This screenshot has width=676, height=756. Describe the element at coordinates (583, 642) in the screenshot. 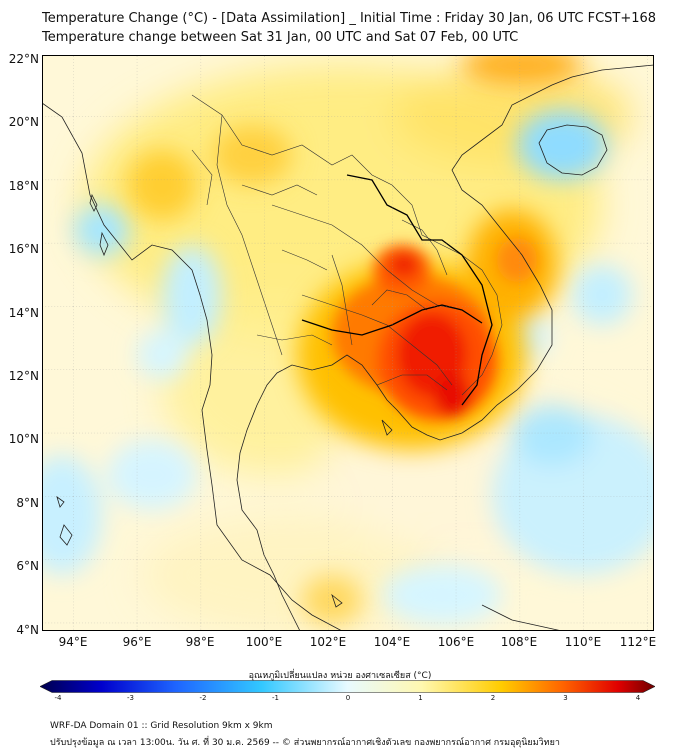

I see `lon-label-110e: 110°E` at that location.